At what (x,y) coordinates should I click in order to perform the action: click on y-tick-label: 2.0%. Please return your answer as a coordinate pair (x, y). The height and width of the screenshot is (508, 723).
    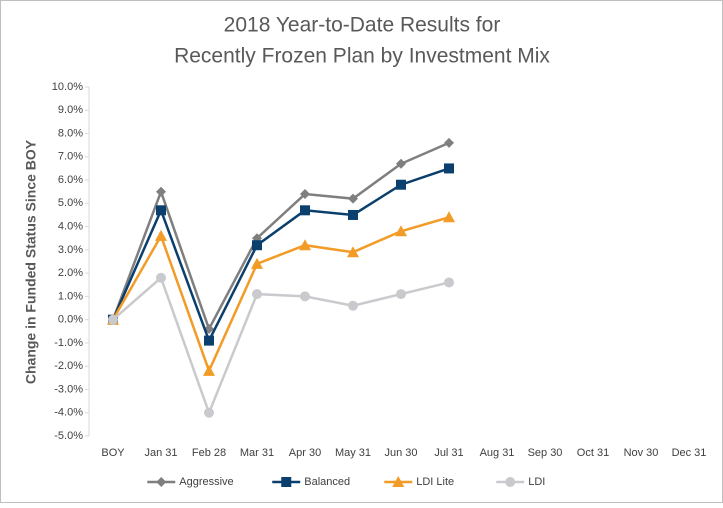
    Looking at the image, I should click on (70, 273).